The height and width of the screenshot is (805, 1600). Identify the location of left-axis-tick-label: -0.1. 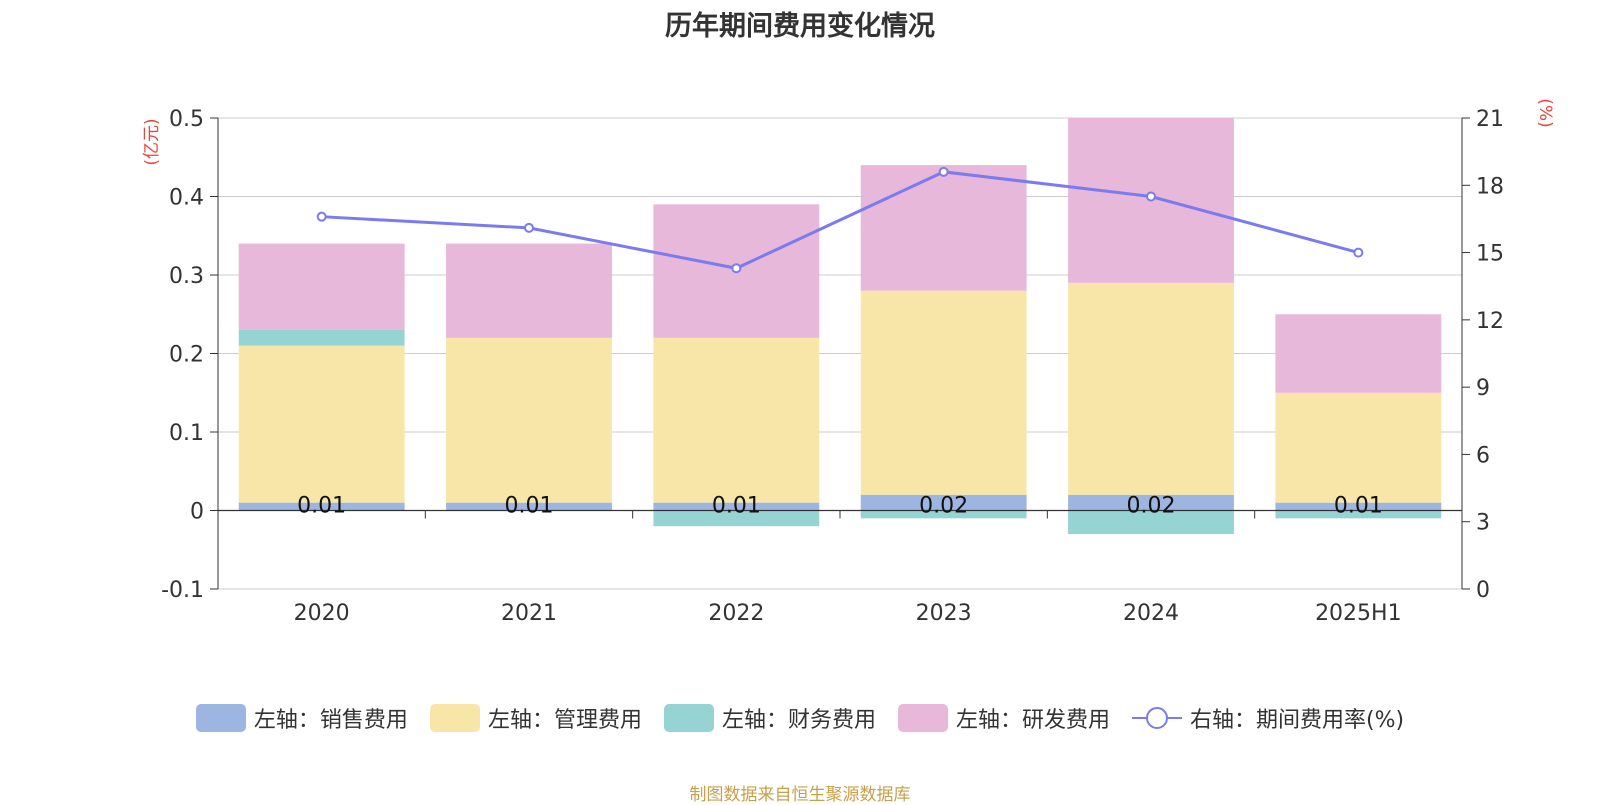
(182, 590).